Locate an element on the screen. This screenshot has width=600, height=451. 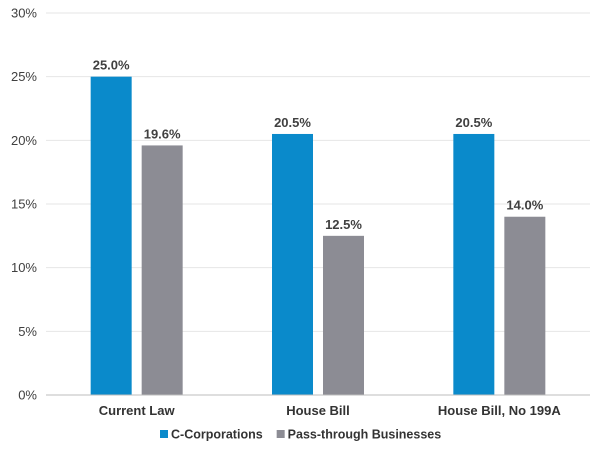
x-axis: Current Law House Bill House Bill, No 199A is located at coordinates (318, 406).